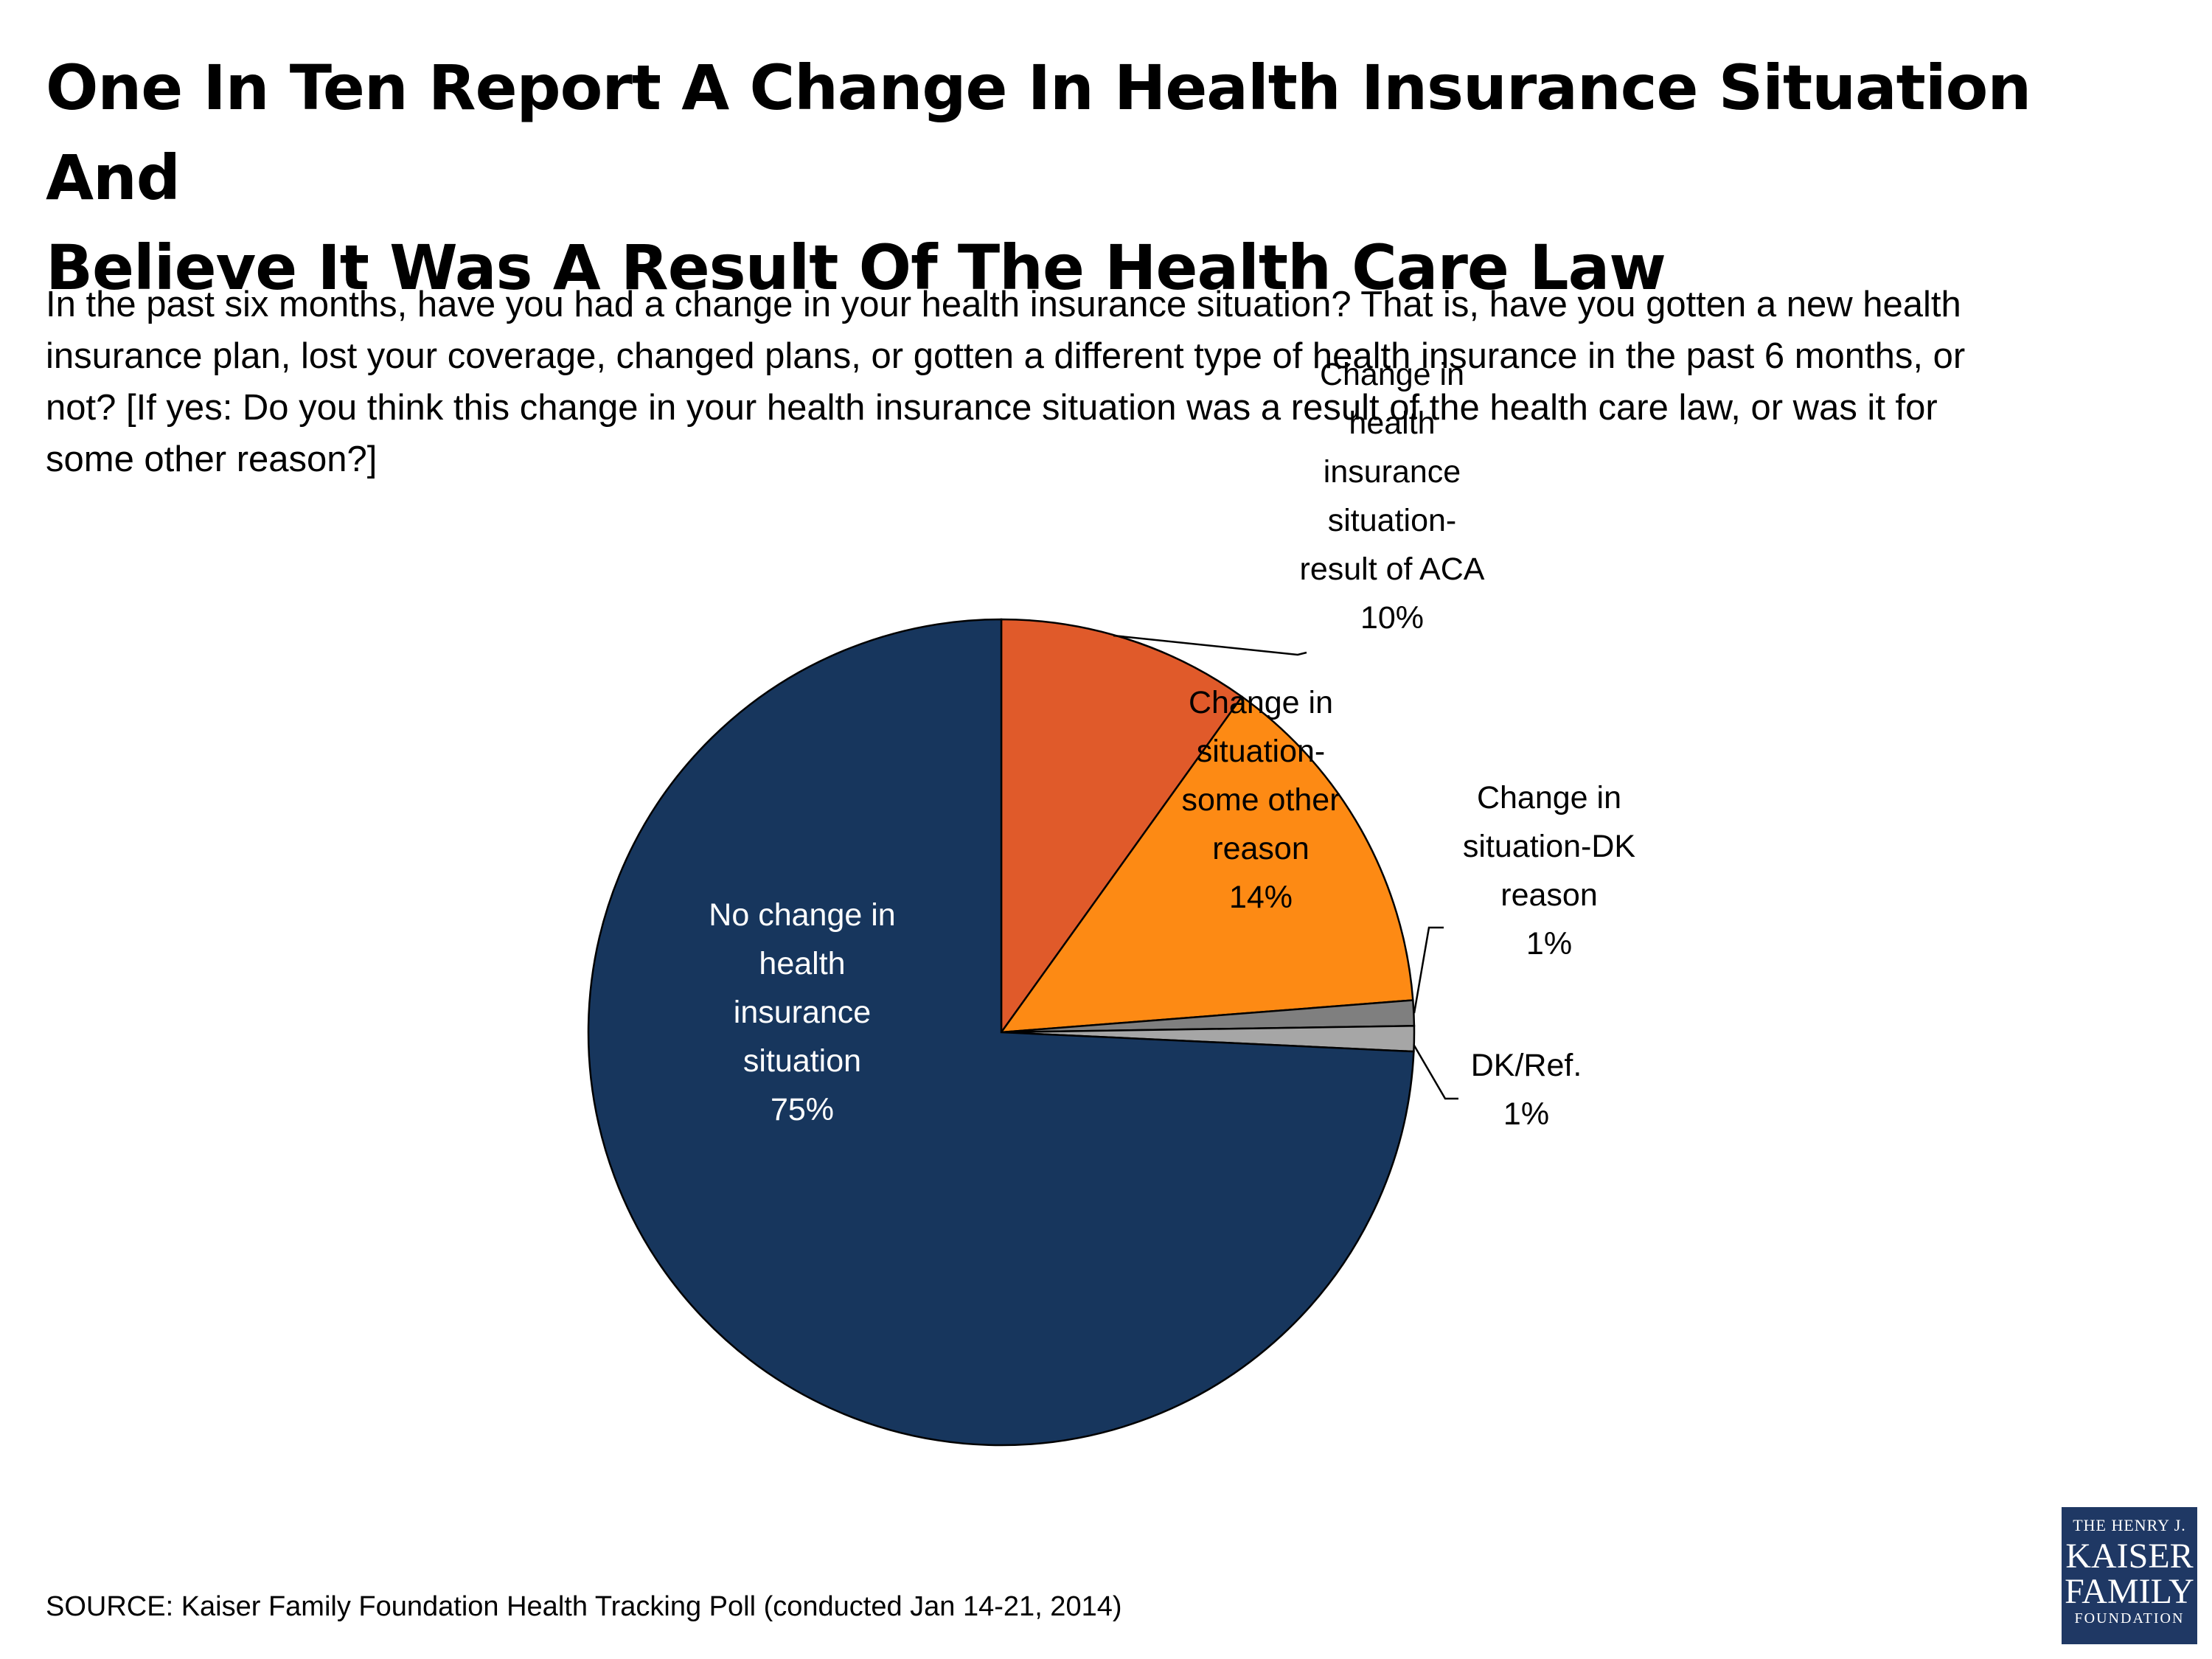 The height and width of the screenshot is (1659, 2212). I want to click on logo-line-3: FAMILY, so click(2129, 1591).